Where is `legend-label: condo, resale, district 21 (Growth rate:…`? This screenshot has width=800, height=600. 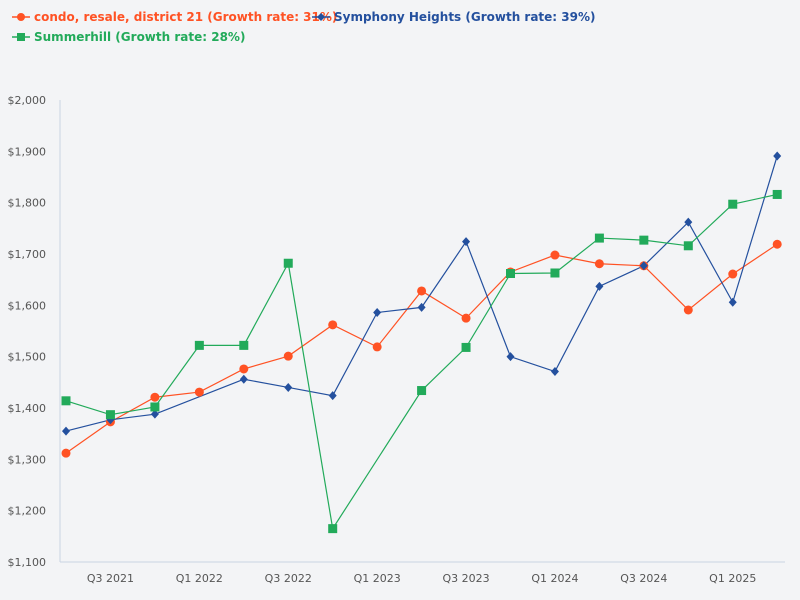 legend-label: condo, resale, district 21 (Growth rate:… is located at coordinates (186, 17).